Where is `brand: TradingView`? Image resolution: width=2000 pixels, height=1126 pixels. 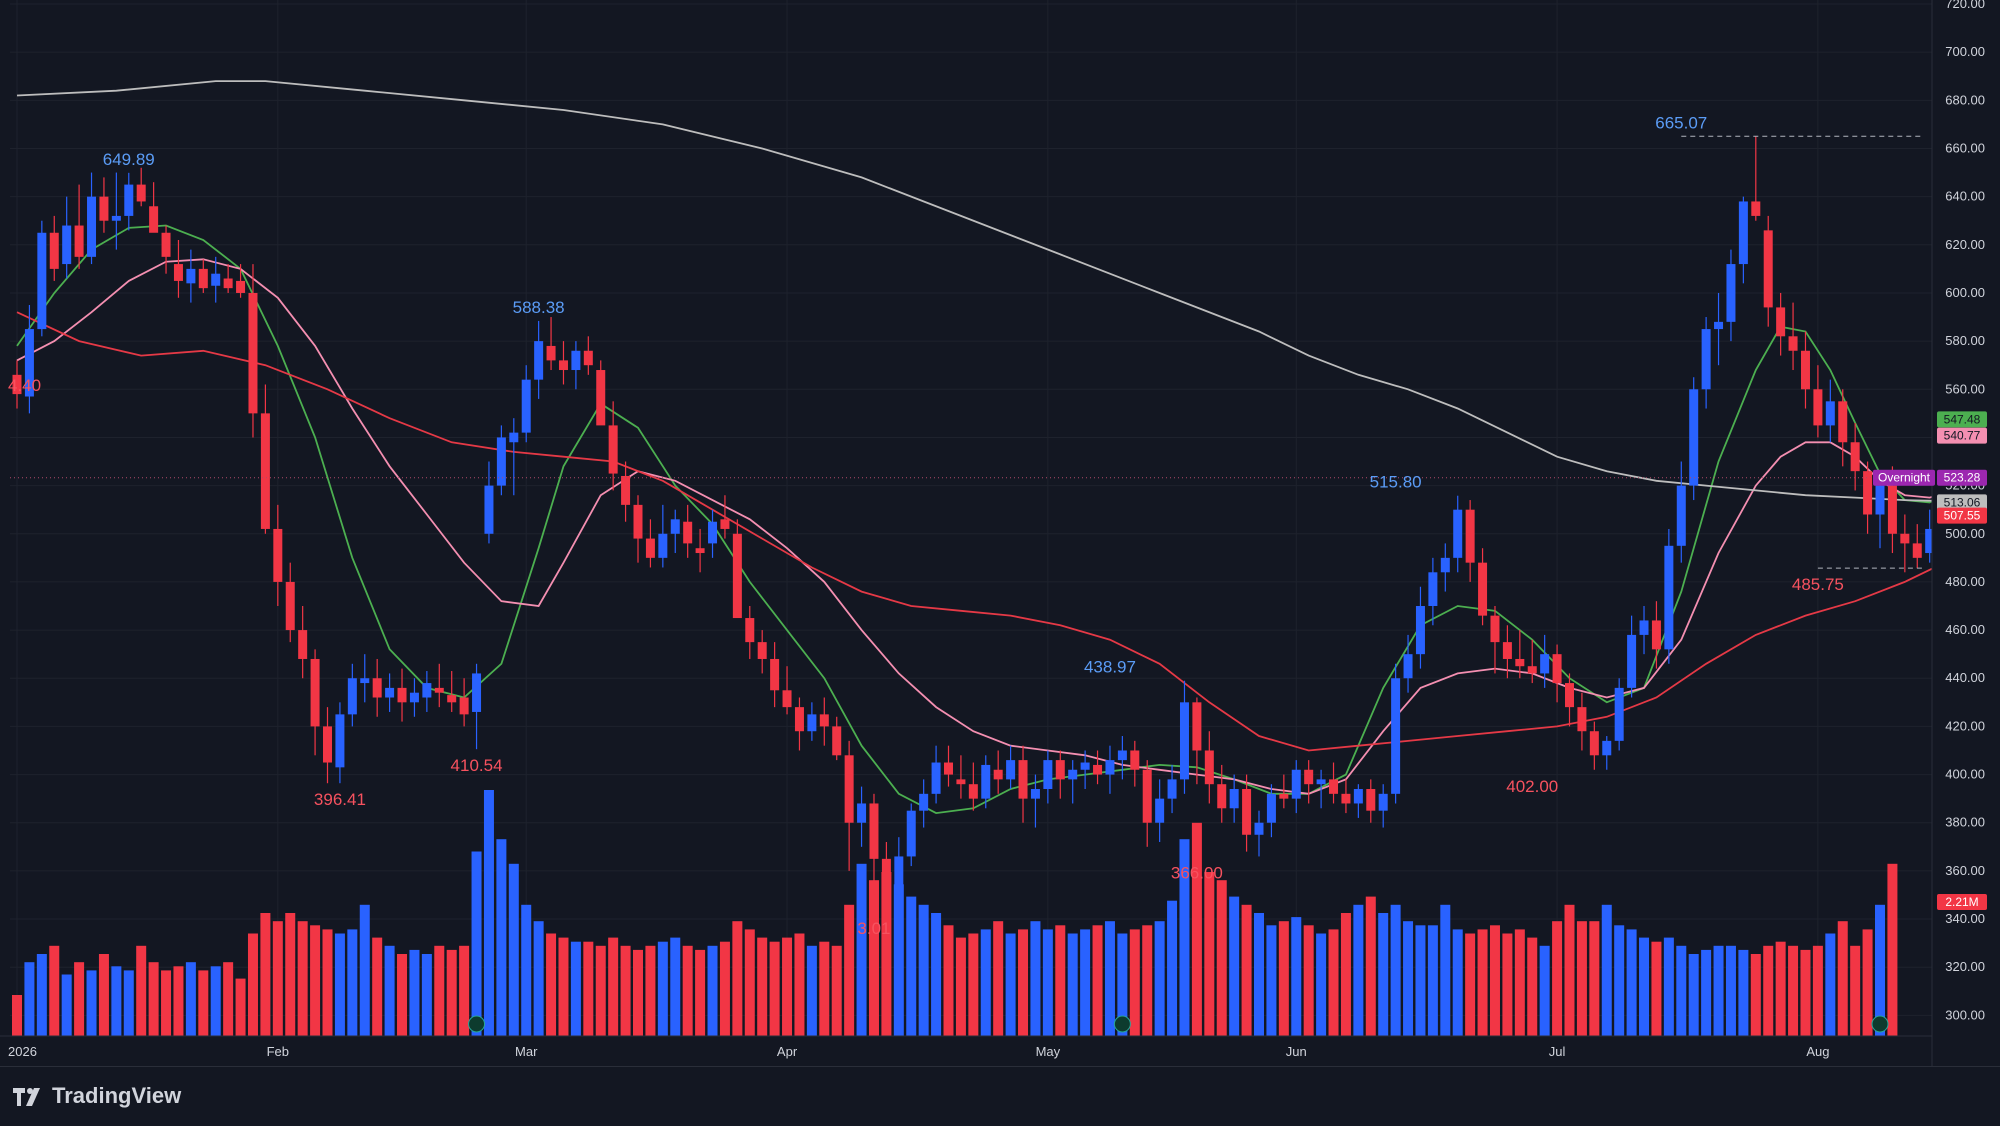
brand: TradingView is located at coordinates (96, 1096).